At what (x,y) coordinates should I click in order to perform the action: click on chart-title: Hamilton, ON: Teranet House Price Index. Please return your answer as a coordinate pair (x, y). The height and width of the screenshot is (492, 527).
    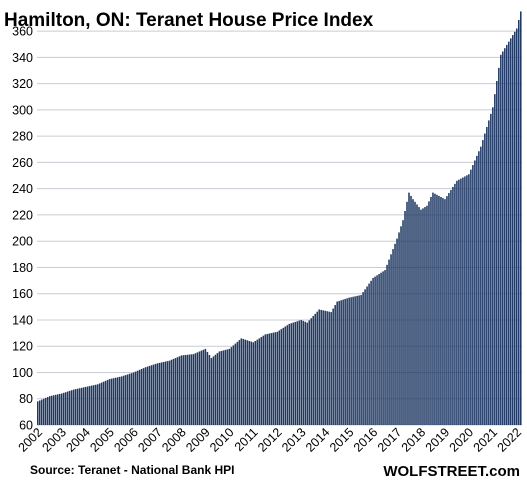
    Looking at the image, I should click on (189, 20).